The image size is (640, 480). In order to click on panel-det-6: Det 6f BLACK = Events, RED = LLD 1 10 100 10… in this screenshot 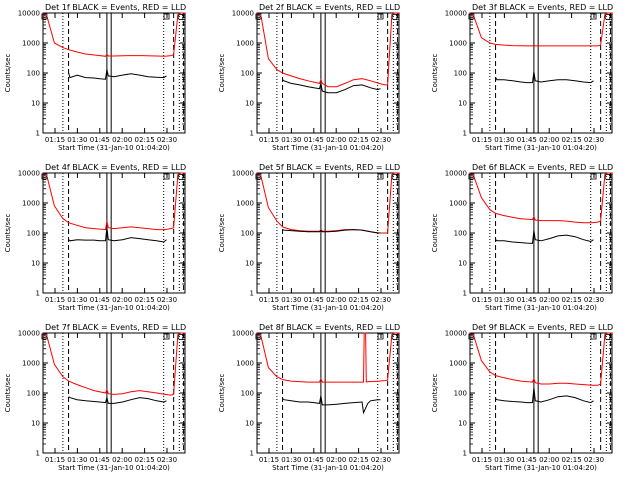, I will do `click(522, 237)`.